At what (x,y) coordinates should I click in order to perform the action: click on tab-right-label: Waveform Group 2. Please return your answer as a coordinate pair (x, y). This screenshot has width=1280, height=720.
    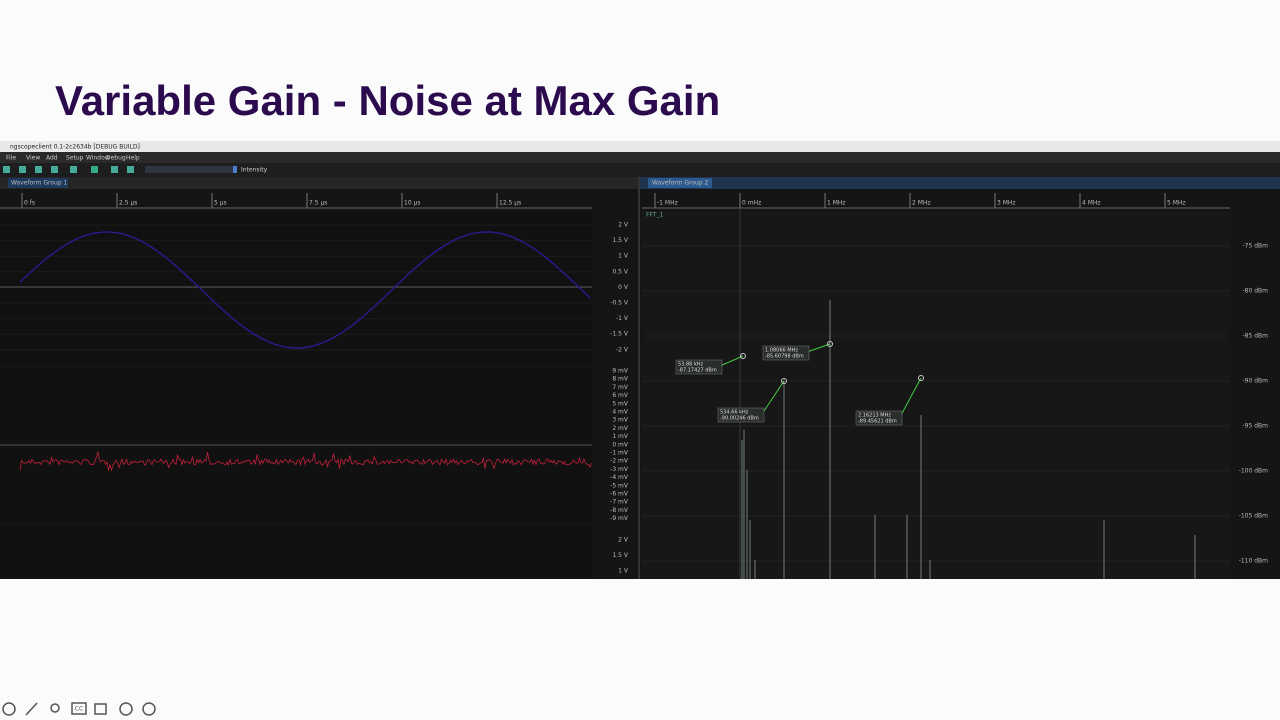
    Looking at the image, I should click on (680, 183).